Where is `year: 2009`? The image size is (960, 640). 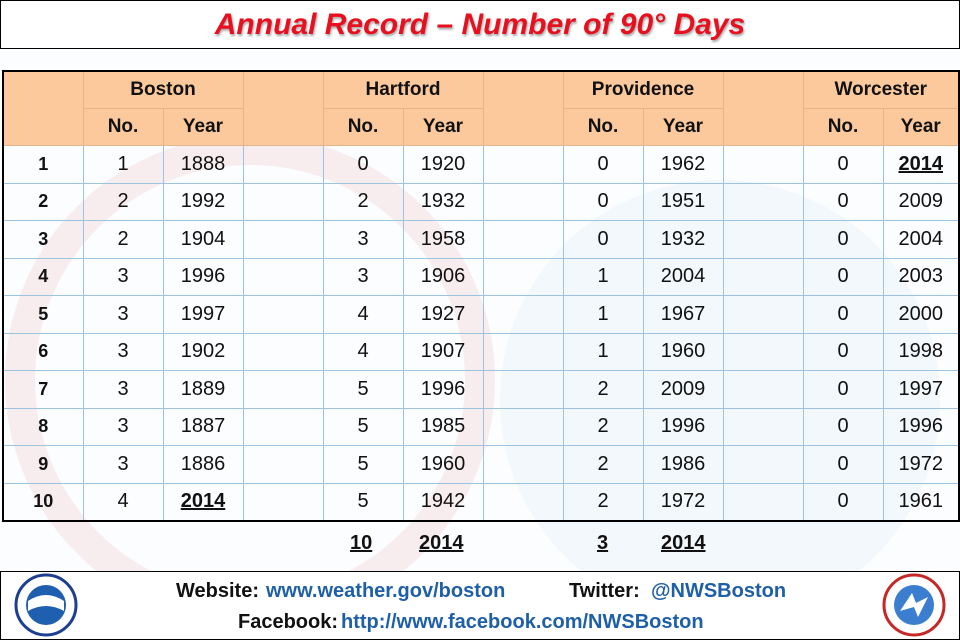
year: 2009 is located at coordinates (921, 201).